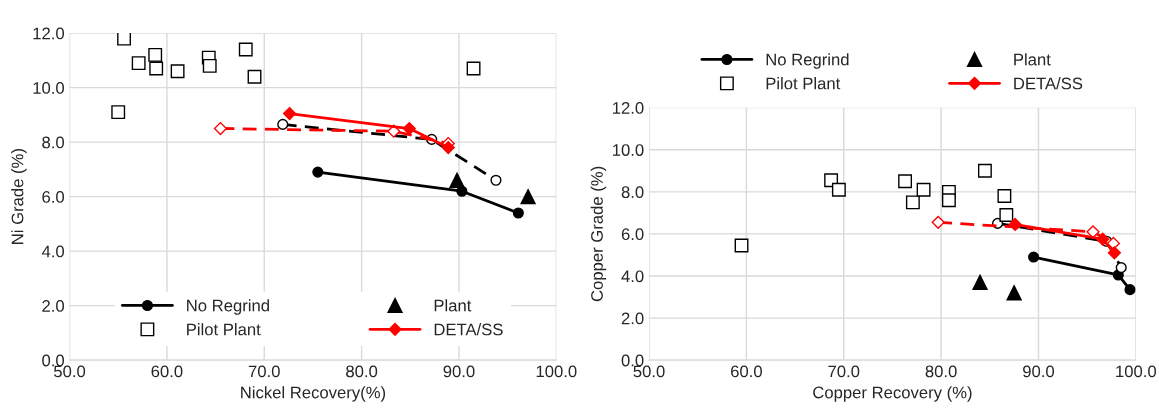 This screenshot has width=1159, height=414. I want to click on x-axis-title: Copper Recovery (%), so click(892, 394).